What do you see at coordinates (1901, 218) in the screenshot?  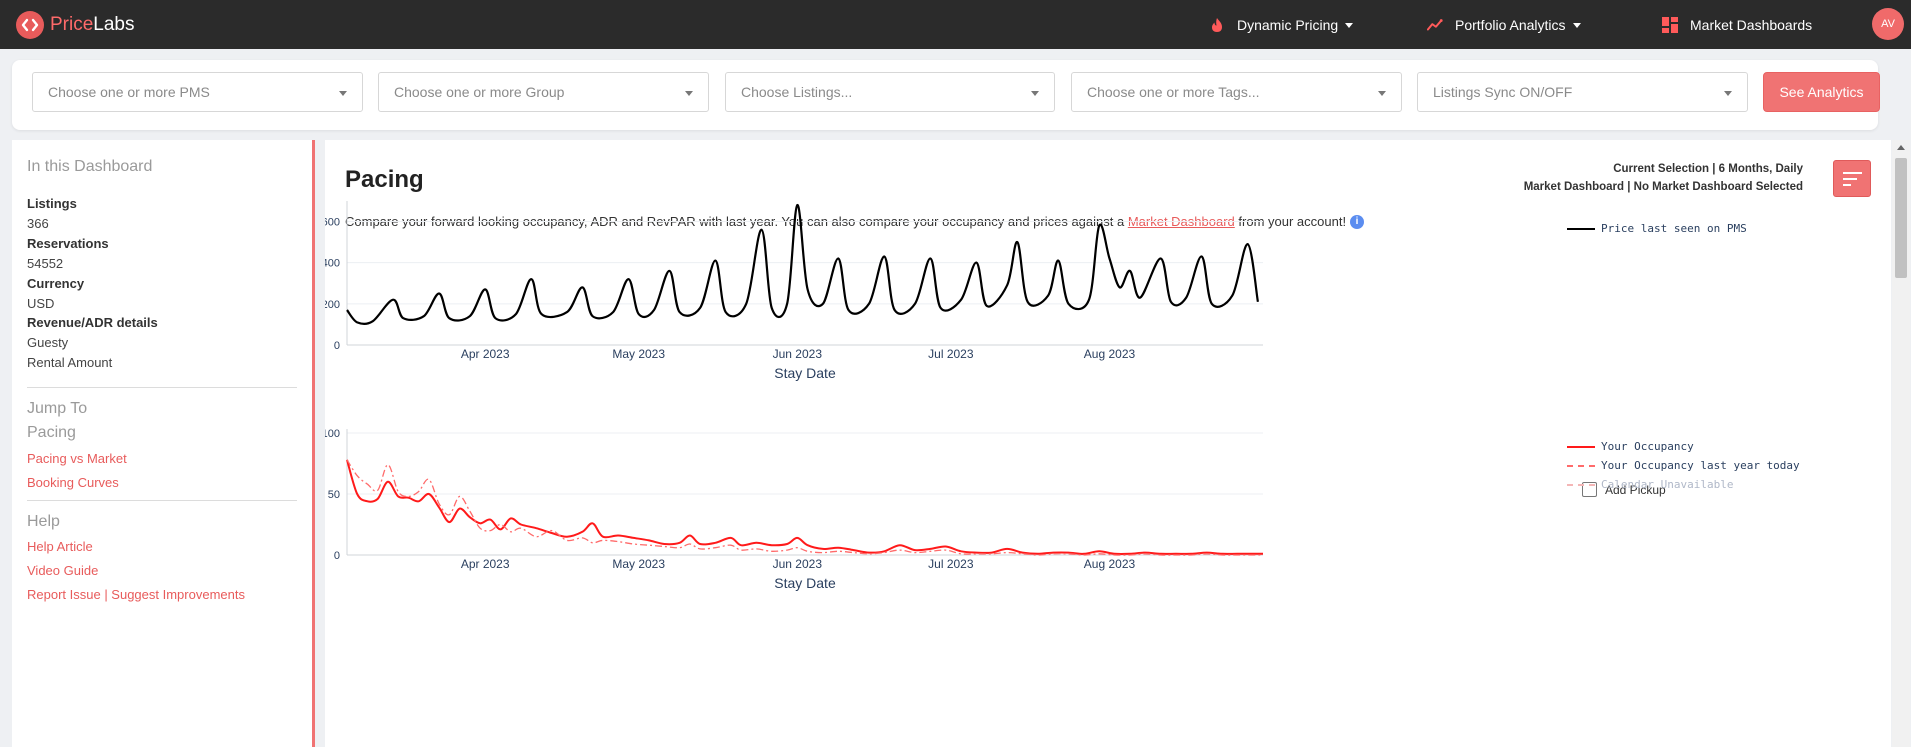 I see `scrollbar-thumb` at bounding box center [1901, 218].